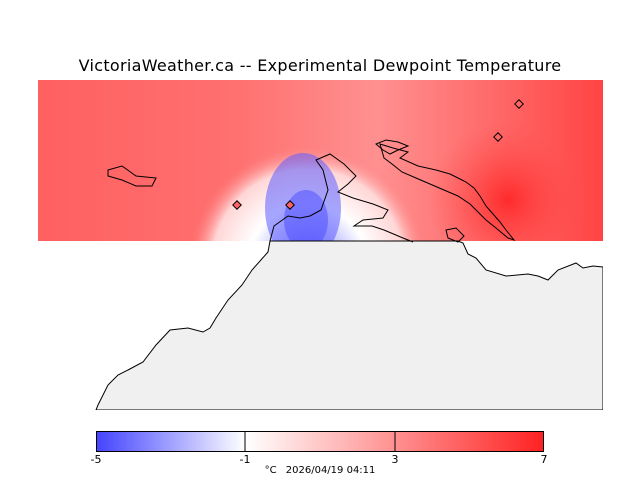 Image resolution: width=640 pixels, height=480 pixels. What do you see at coordinates (330, 470) in the screenshot?
I see `legend-timestamp: 2026/04/19 04:11` at bounding box center [330, 470].